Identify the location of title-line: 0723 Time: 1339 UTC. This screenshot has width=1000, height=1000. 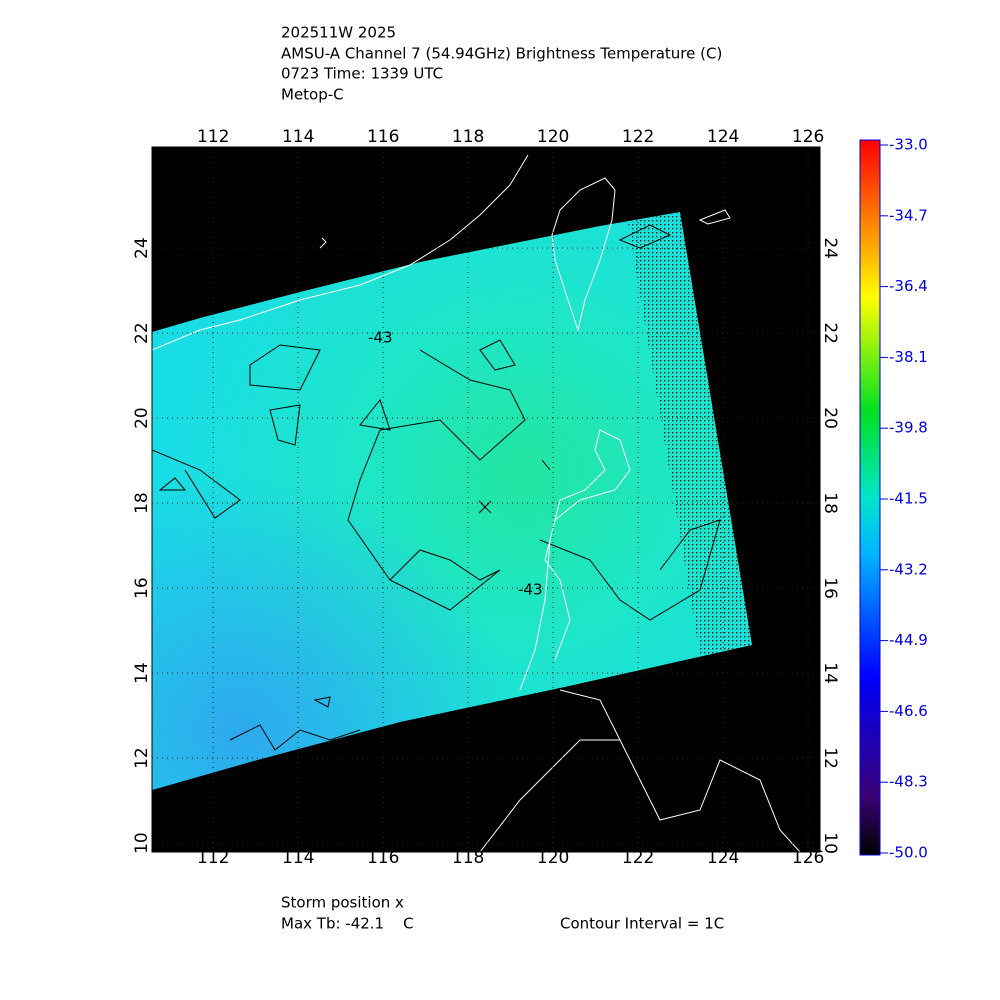
(362, 74).